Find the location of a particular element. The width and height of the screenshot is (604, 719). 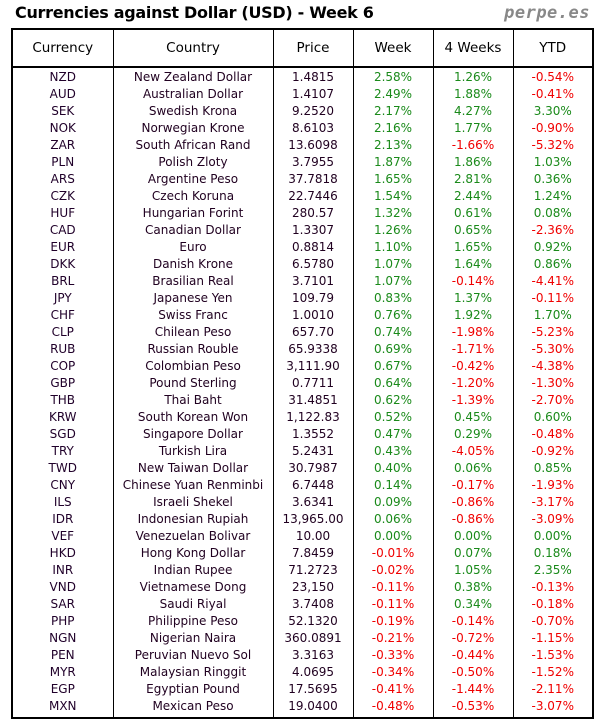

currency-code: SAR is located at coordinates (62, 604).